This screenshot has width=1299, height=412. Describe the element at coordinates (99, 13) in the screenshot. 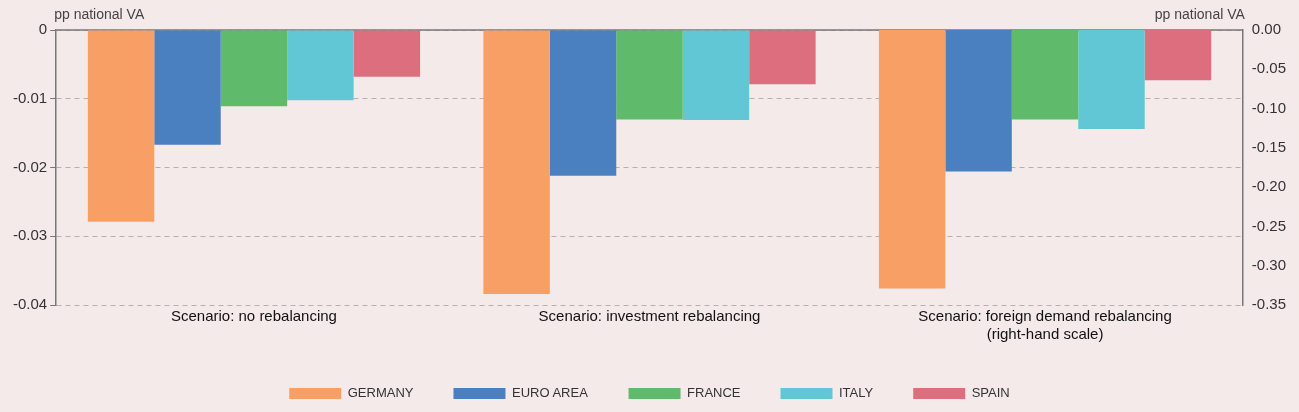

I see `y-axis-title: pp national VA` at that location.